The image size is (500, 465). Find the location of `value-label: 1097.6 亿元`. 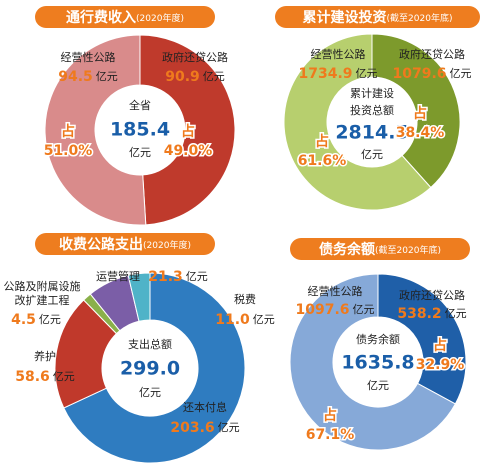

value-label: 1097.6 亿元 is located at coordinates (334, 310).